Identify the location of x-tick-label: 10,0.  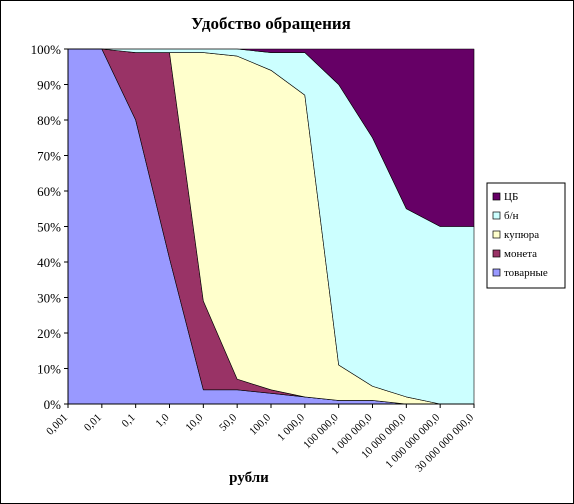
(194, 422).